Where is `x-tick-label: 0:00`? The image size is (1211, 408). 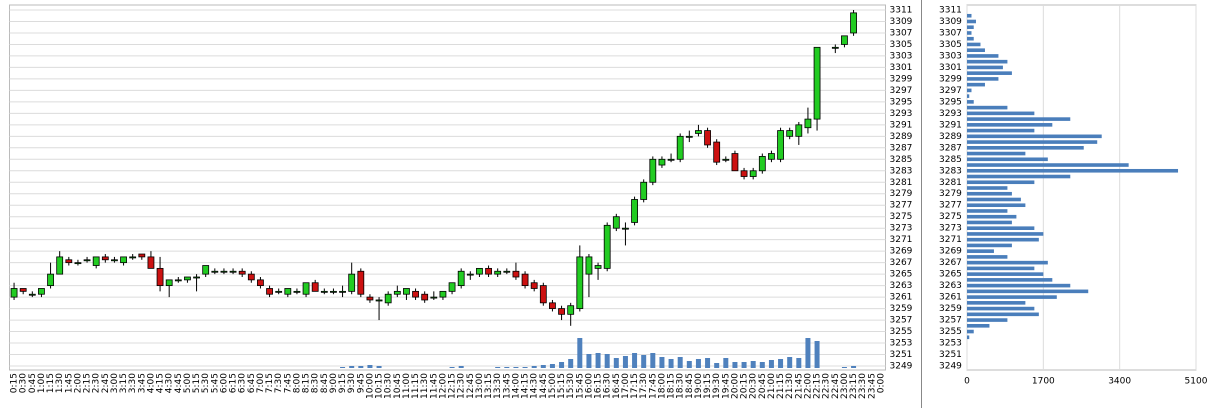 x-tick-label: 0:00 is located at coordinates (881, 383).